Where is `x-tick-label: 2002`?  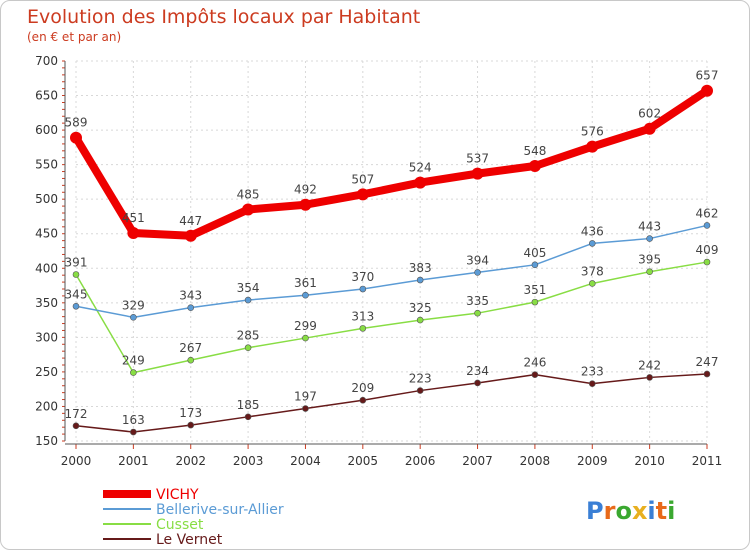
x-tick-label: 2002 is located at coordinates (190, 461).